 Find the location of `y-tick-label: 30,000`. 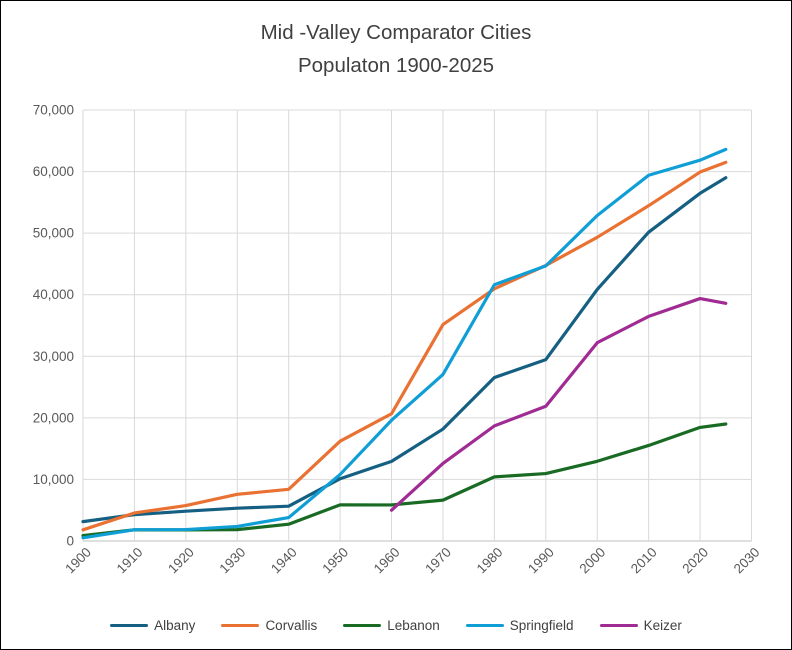

y-tick-label: 30,000 is located at coordinates (53, 356).